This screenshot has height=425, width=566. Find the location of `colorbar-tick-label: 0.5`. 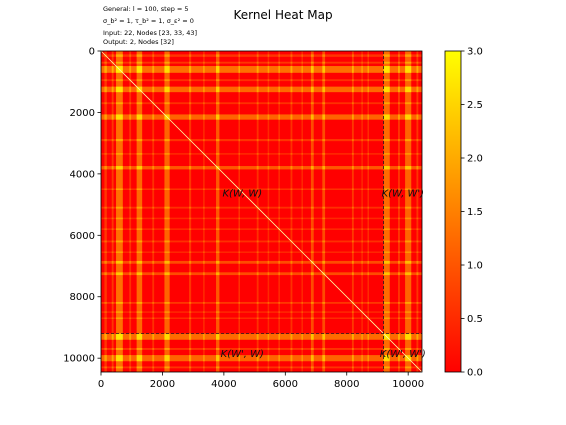

colorbar-tick-label: 0.5 is located at coordinates (475, 319).